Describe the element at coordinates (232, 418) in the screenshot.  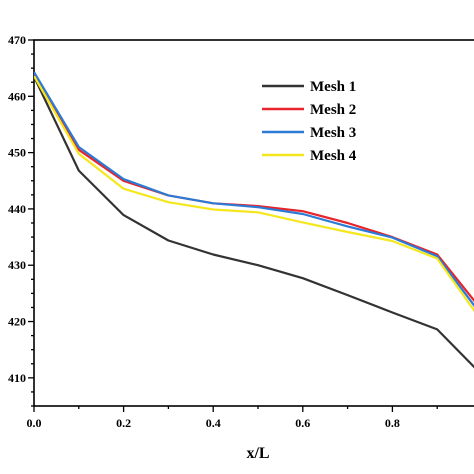
I see `x-axis: 0.0 0.2 0.4 0.6 0.8` at that location.